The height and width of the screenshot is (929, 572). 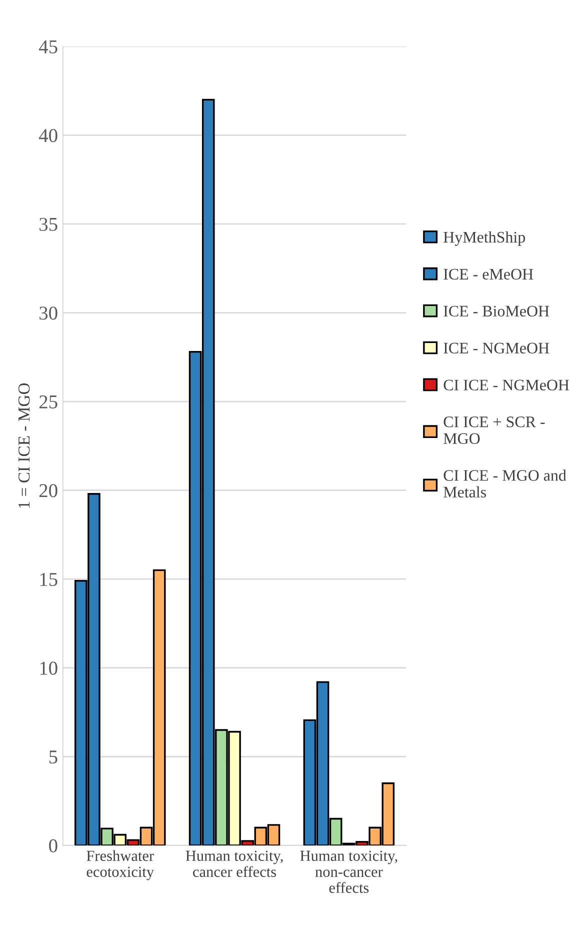 I want to click on legend-label: ICE - BioMeOH, so click(x=497, y=311).